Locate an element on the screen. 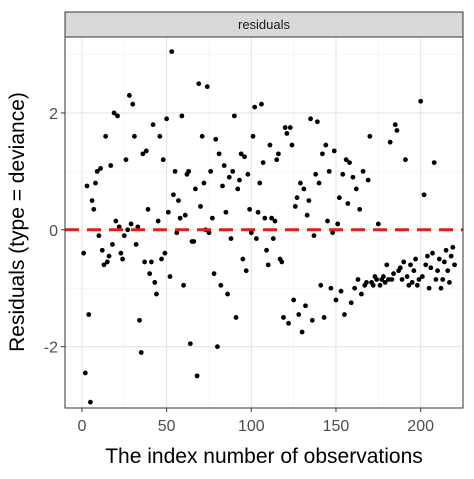 The image size is (474, 479). facet-strip-label: residuals is located at coordinates (264, 24).